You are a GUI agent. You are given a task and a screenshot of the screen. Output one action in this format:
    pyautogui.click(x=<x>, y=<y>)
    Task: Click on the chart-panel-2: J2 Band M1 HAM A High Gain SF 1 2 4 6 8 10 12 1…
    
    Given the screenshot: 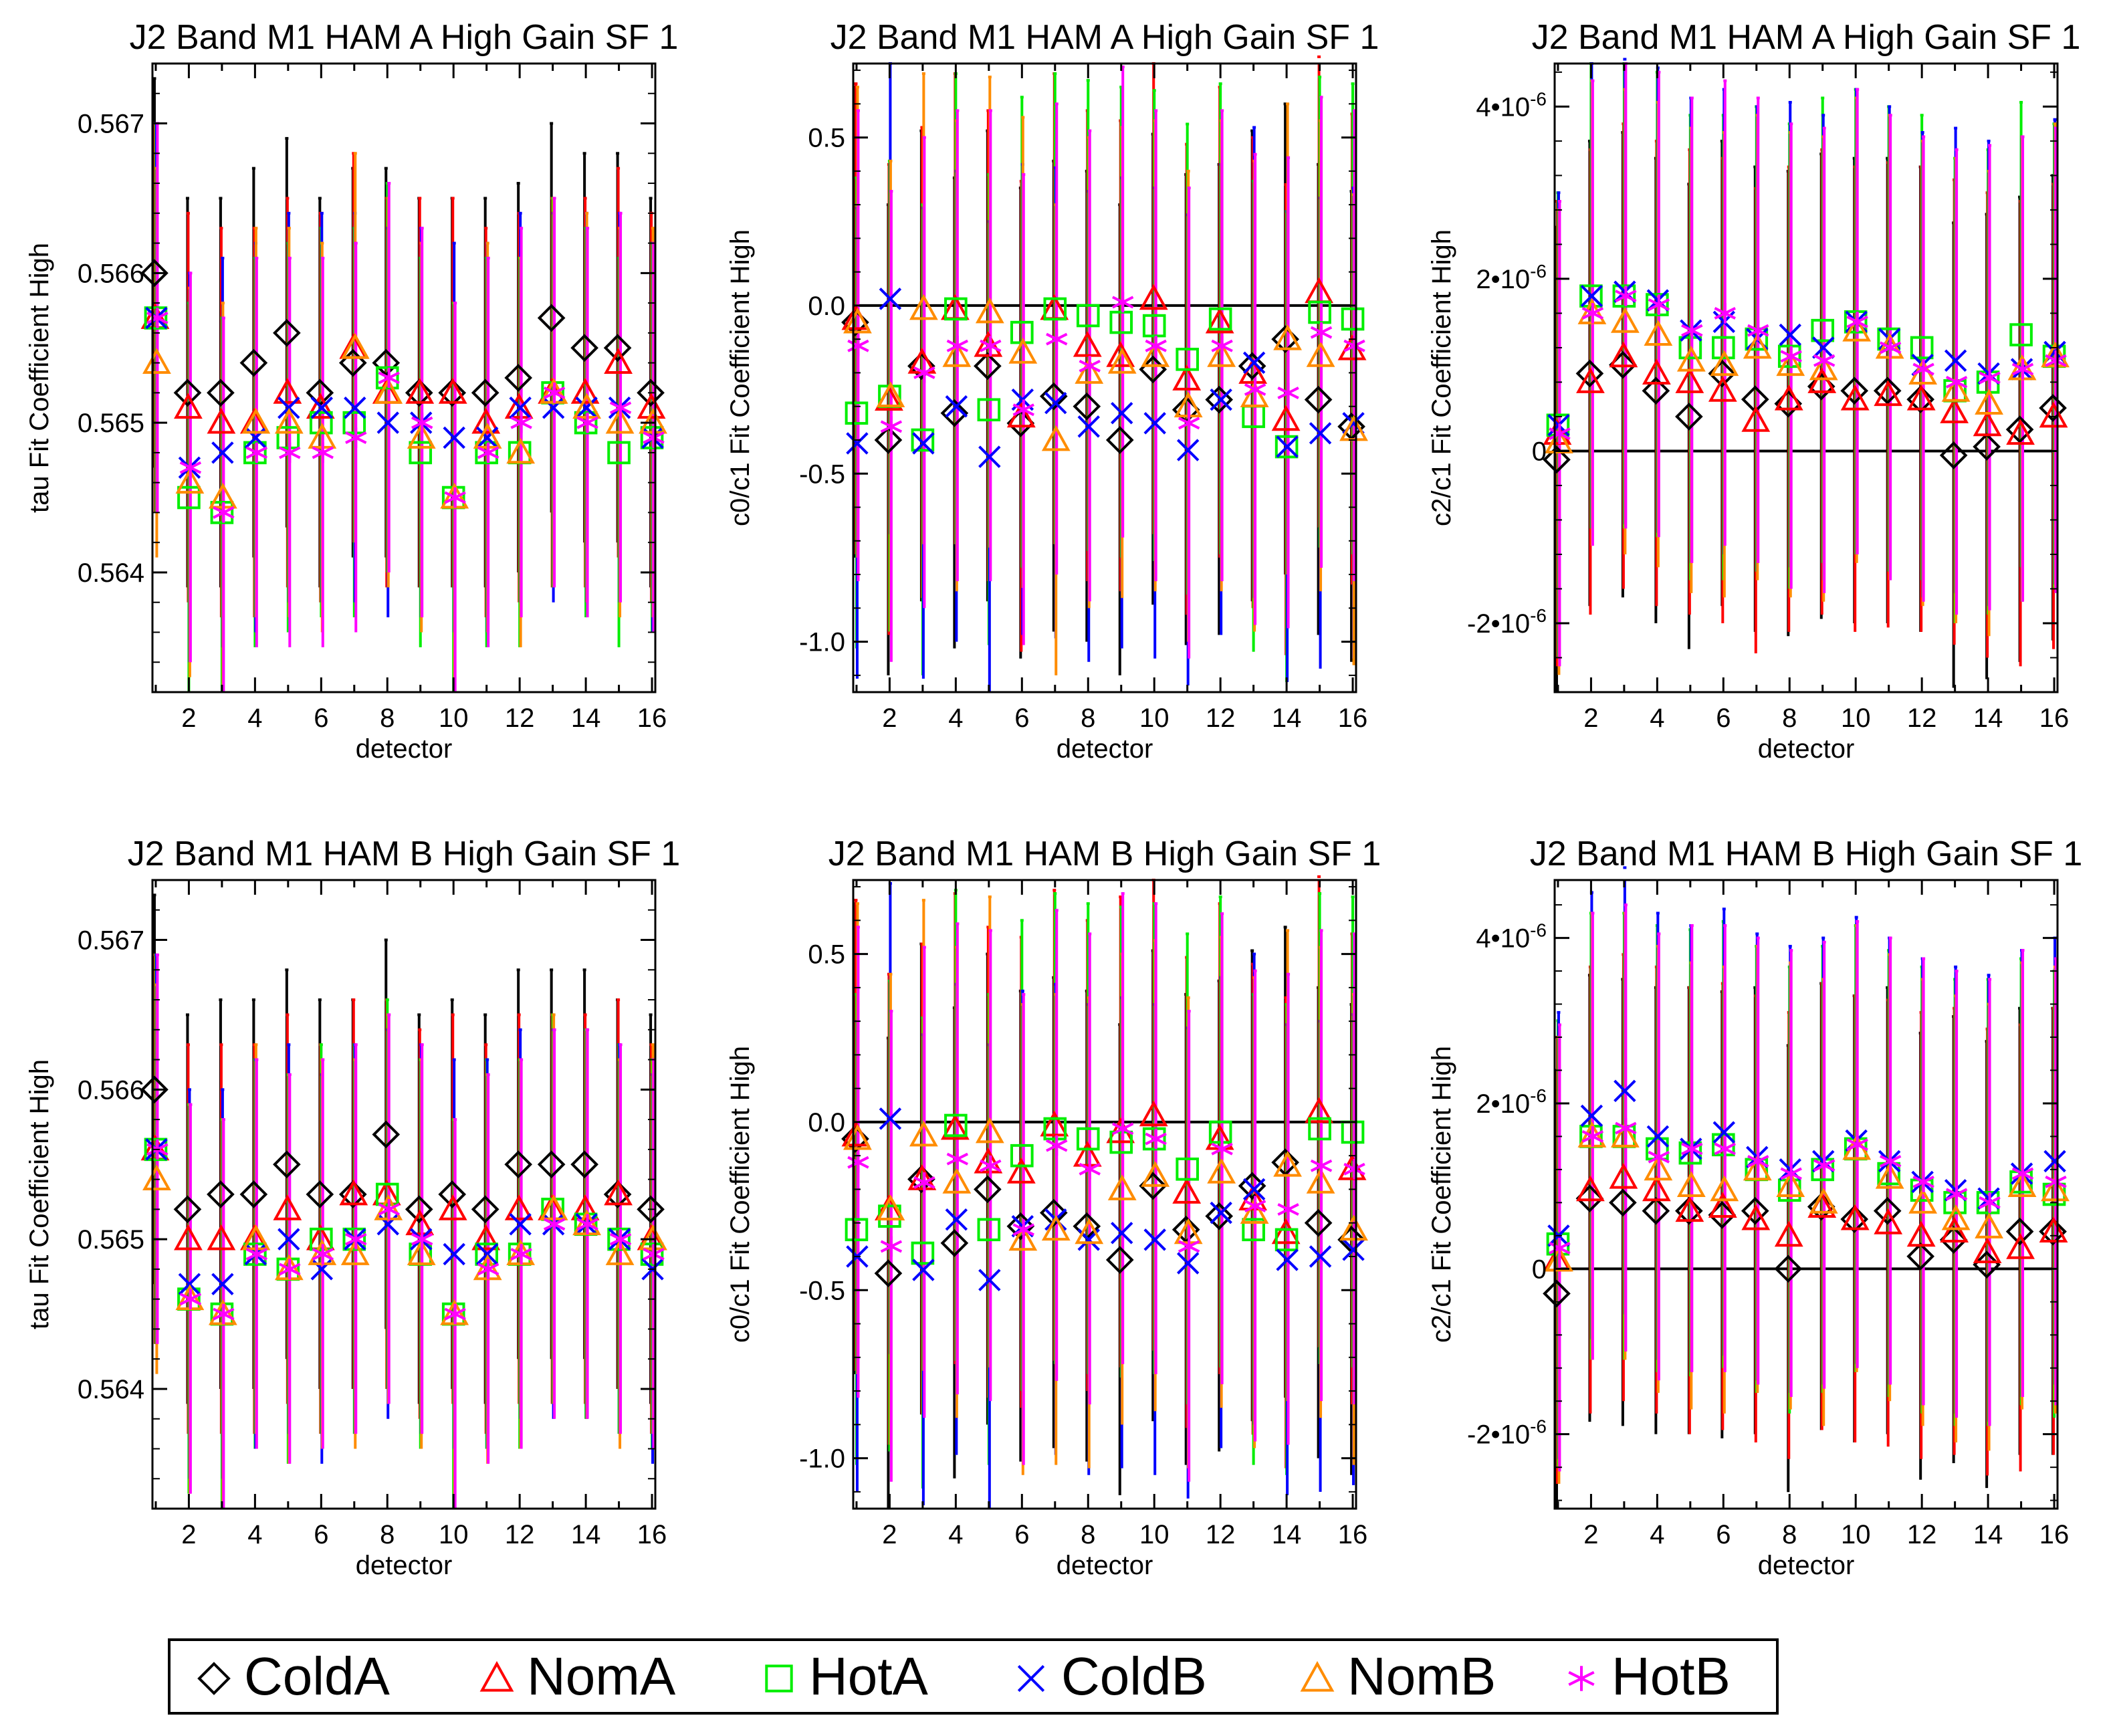 What is the action you would take?
    pyautogui.click(x=1052, y=391)
    